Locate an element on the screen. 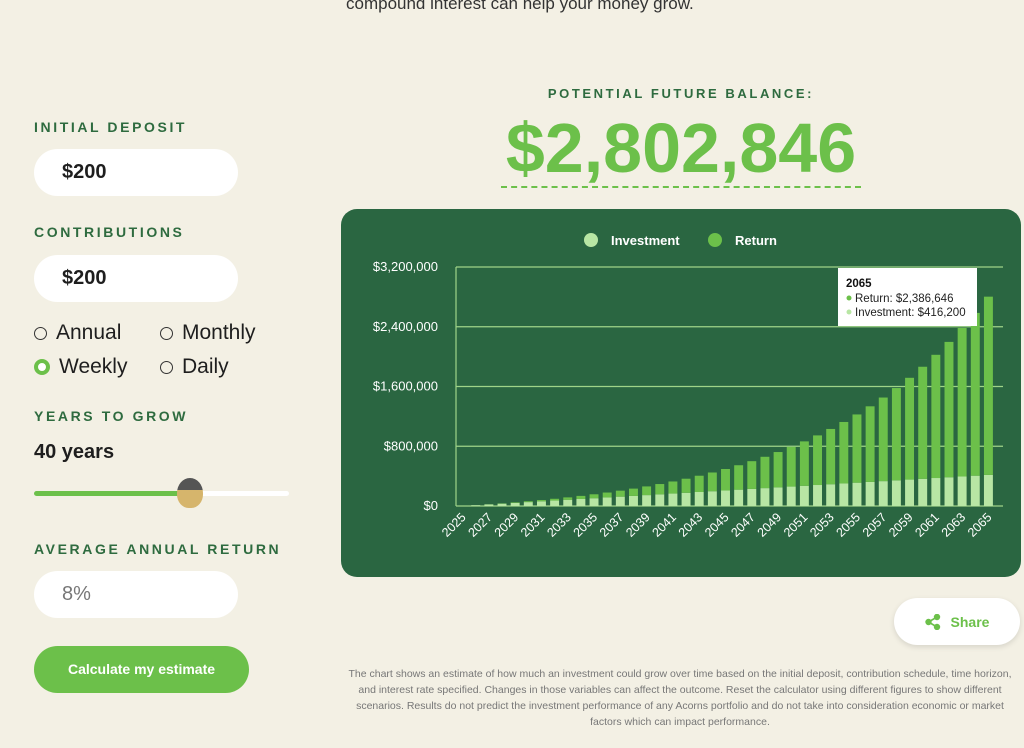  deposit-input: $200 is located at coordinates (136, 172).